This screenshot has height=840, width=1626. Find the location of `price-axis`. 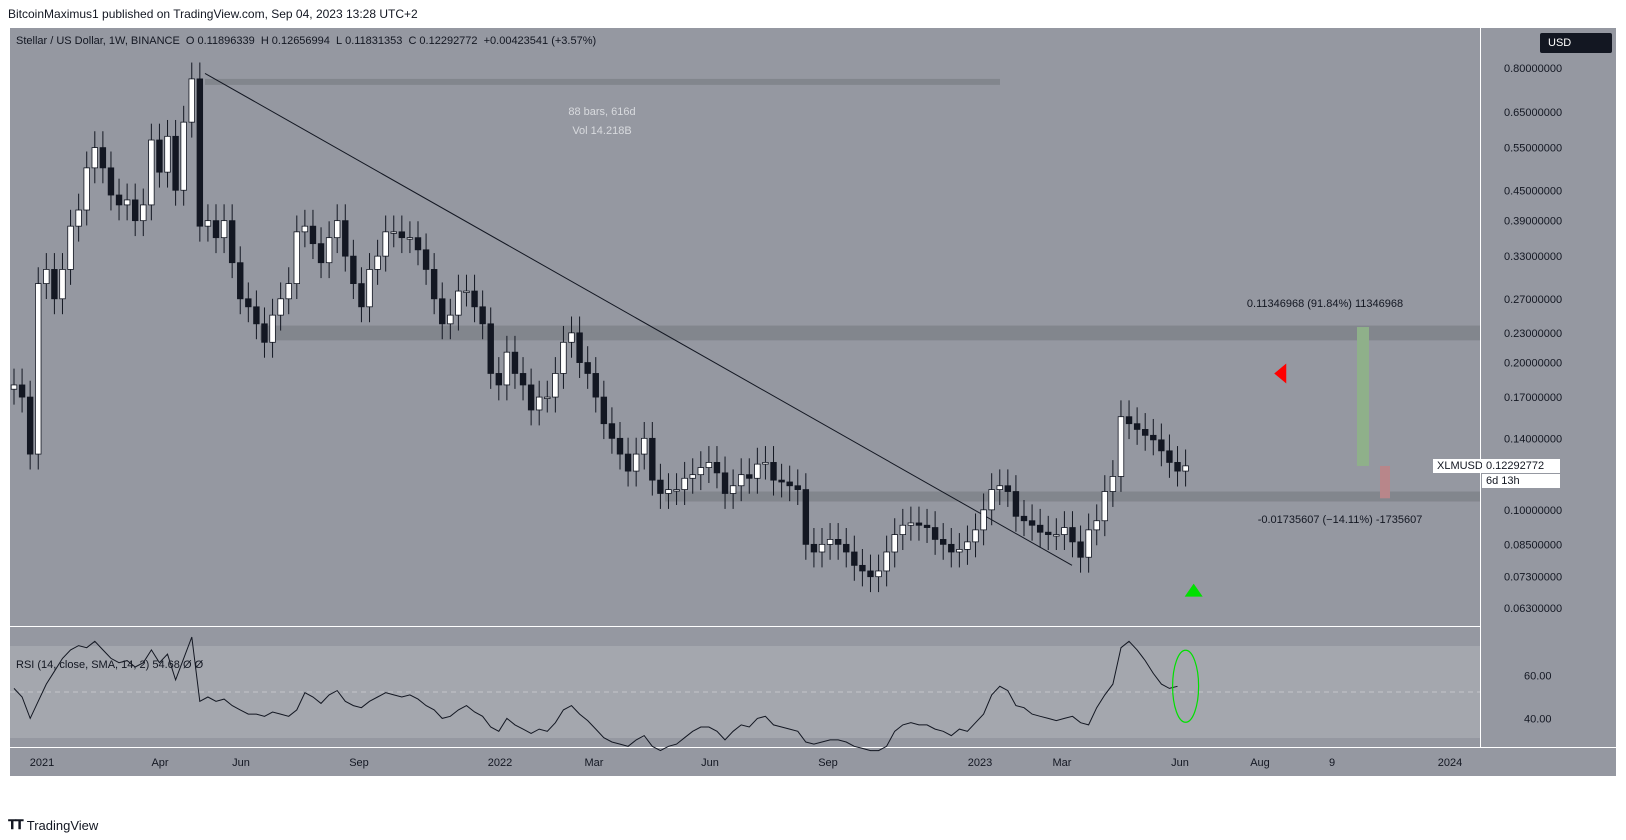

price-axis is located at coordinates (1548, 387).